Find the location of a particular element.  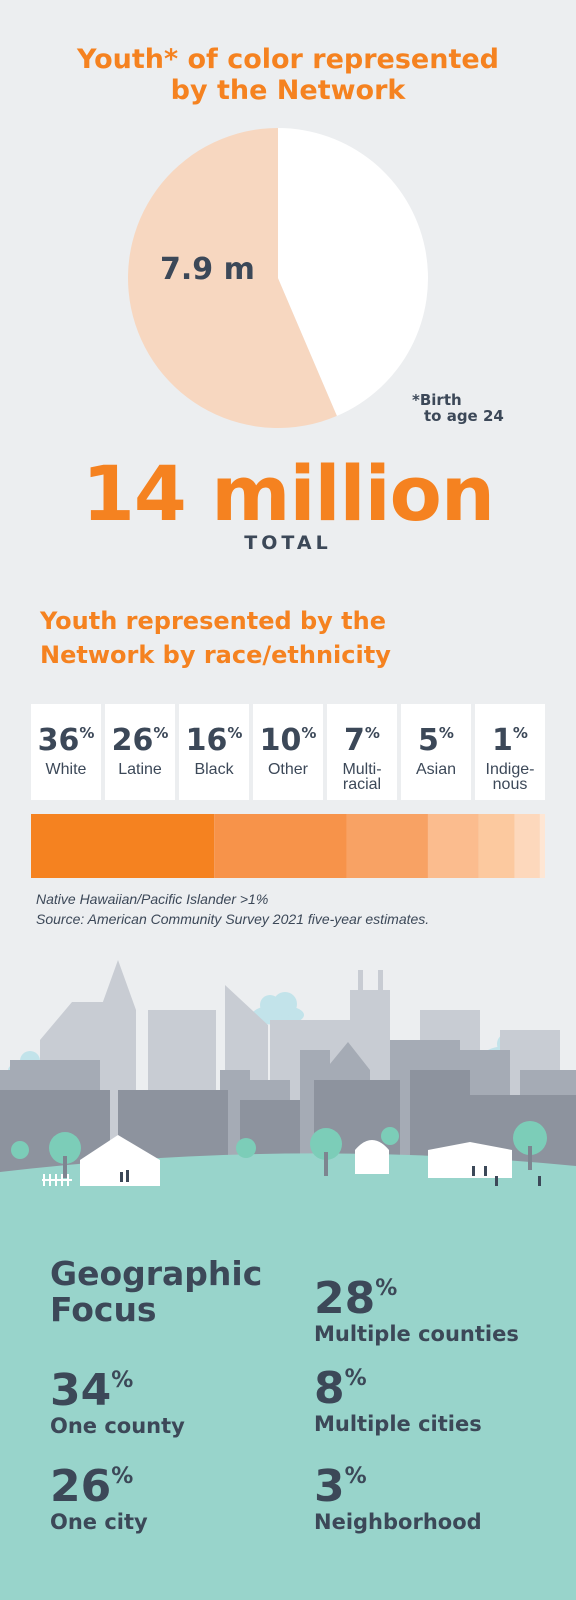

race-pct-value: 5 is located at coordinates (428, 740).